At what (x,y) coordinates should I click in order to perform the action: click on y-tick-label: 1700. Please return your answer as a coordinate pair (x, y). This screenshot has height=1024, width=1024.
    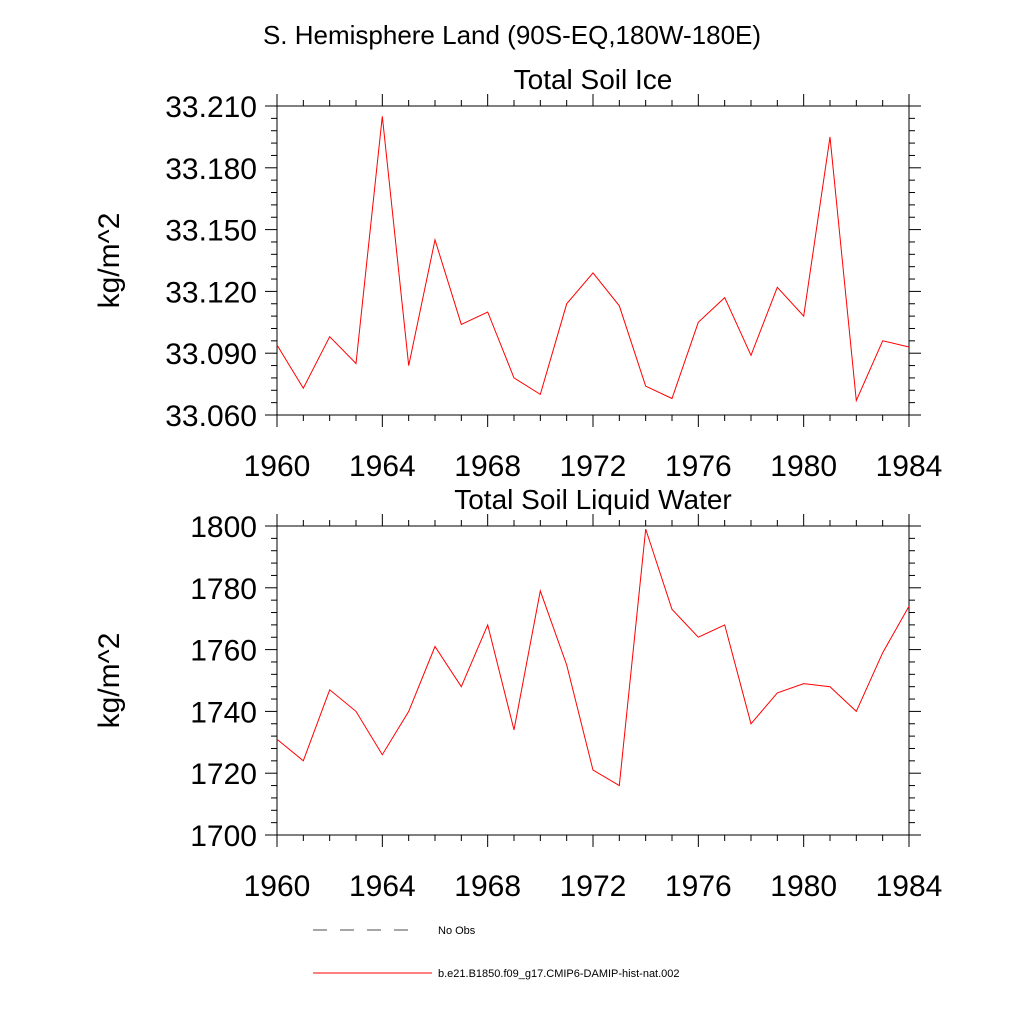
    Looking at the image, I should click on (223, 836).